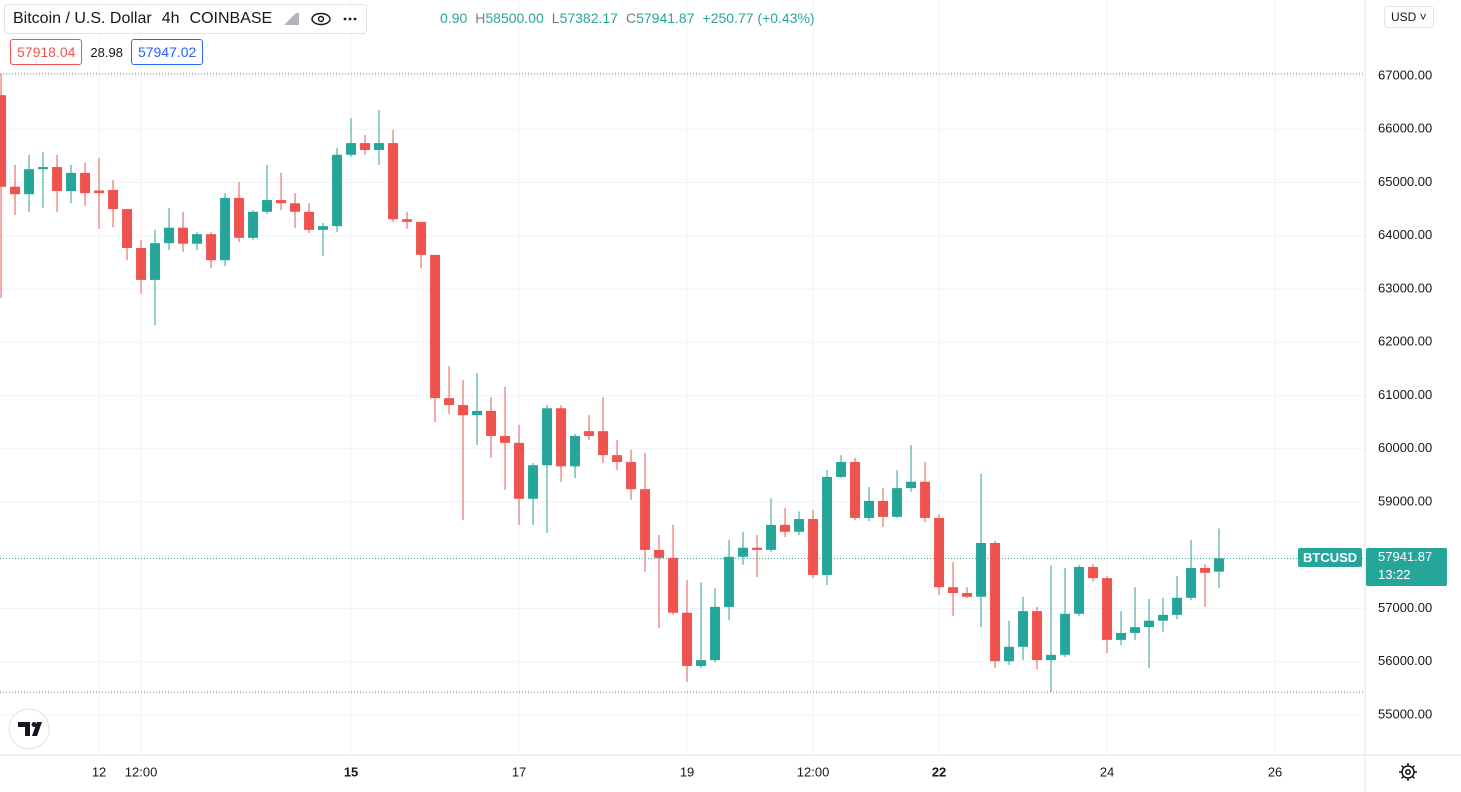  Describe the element at coordinates (46, 52) in the screenshot. I see `bid: 57918.04` at that location.